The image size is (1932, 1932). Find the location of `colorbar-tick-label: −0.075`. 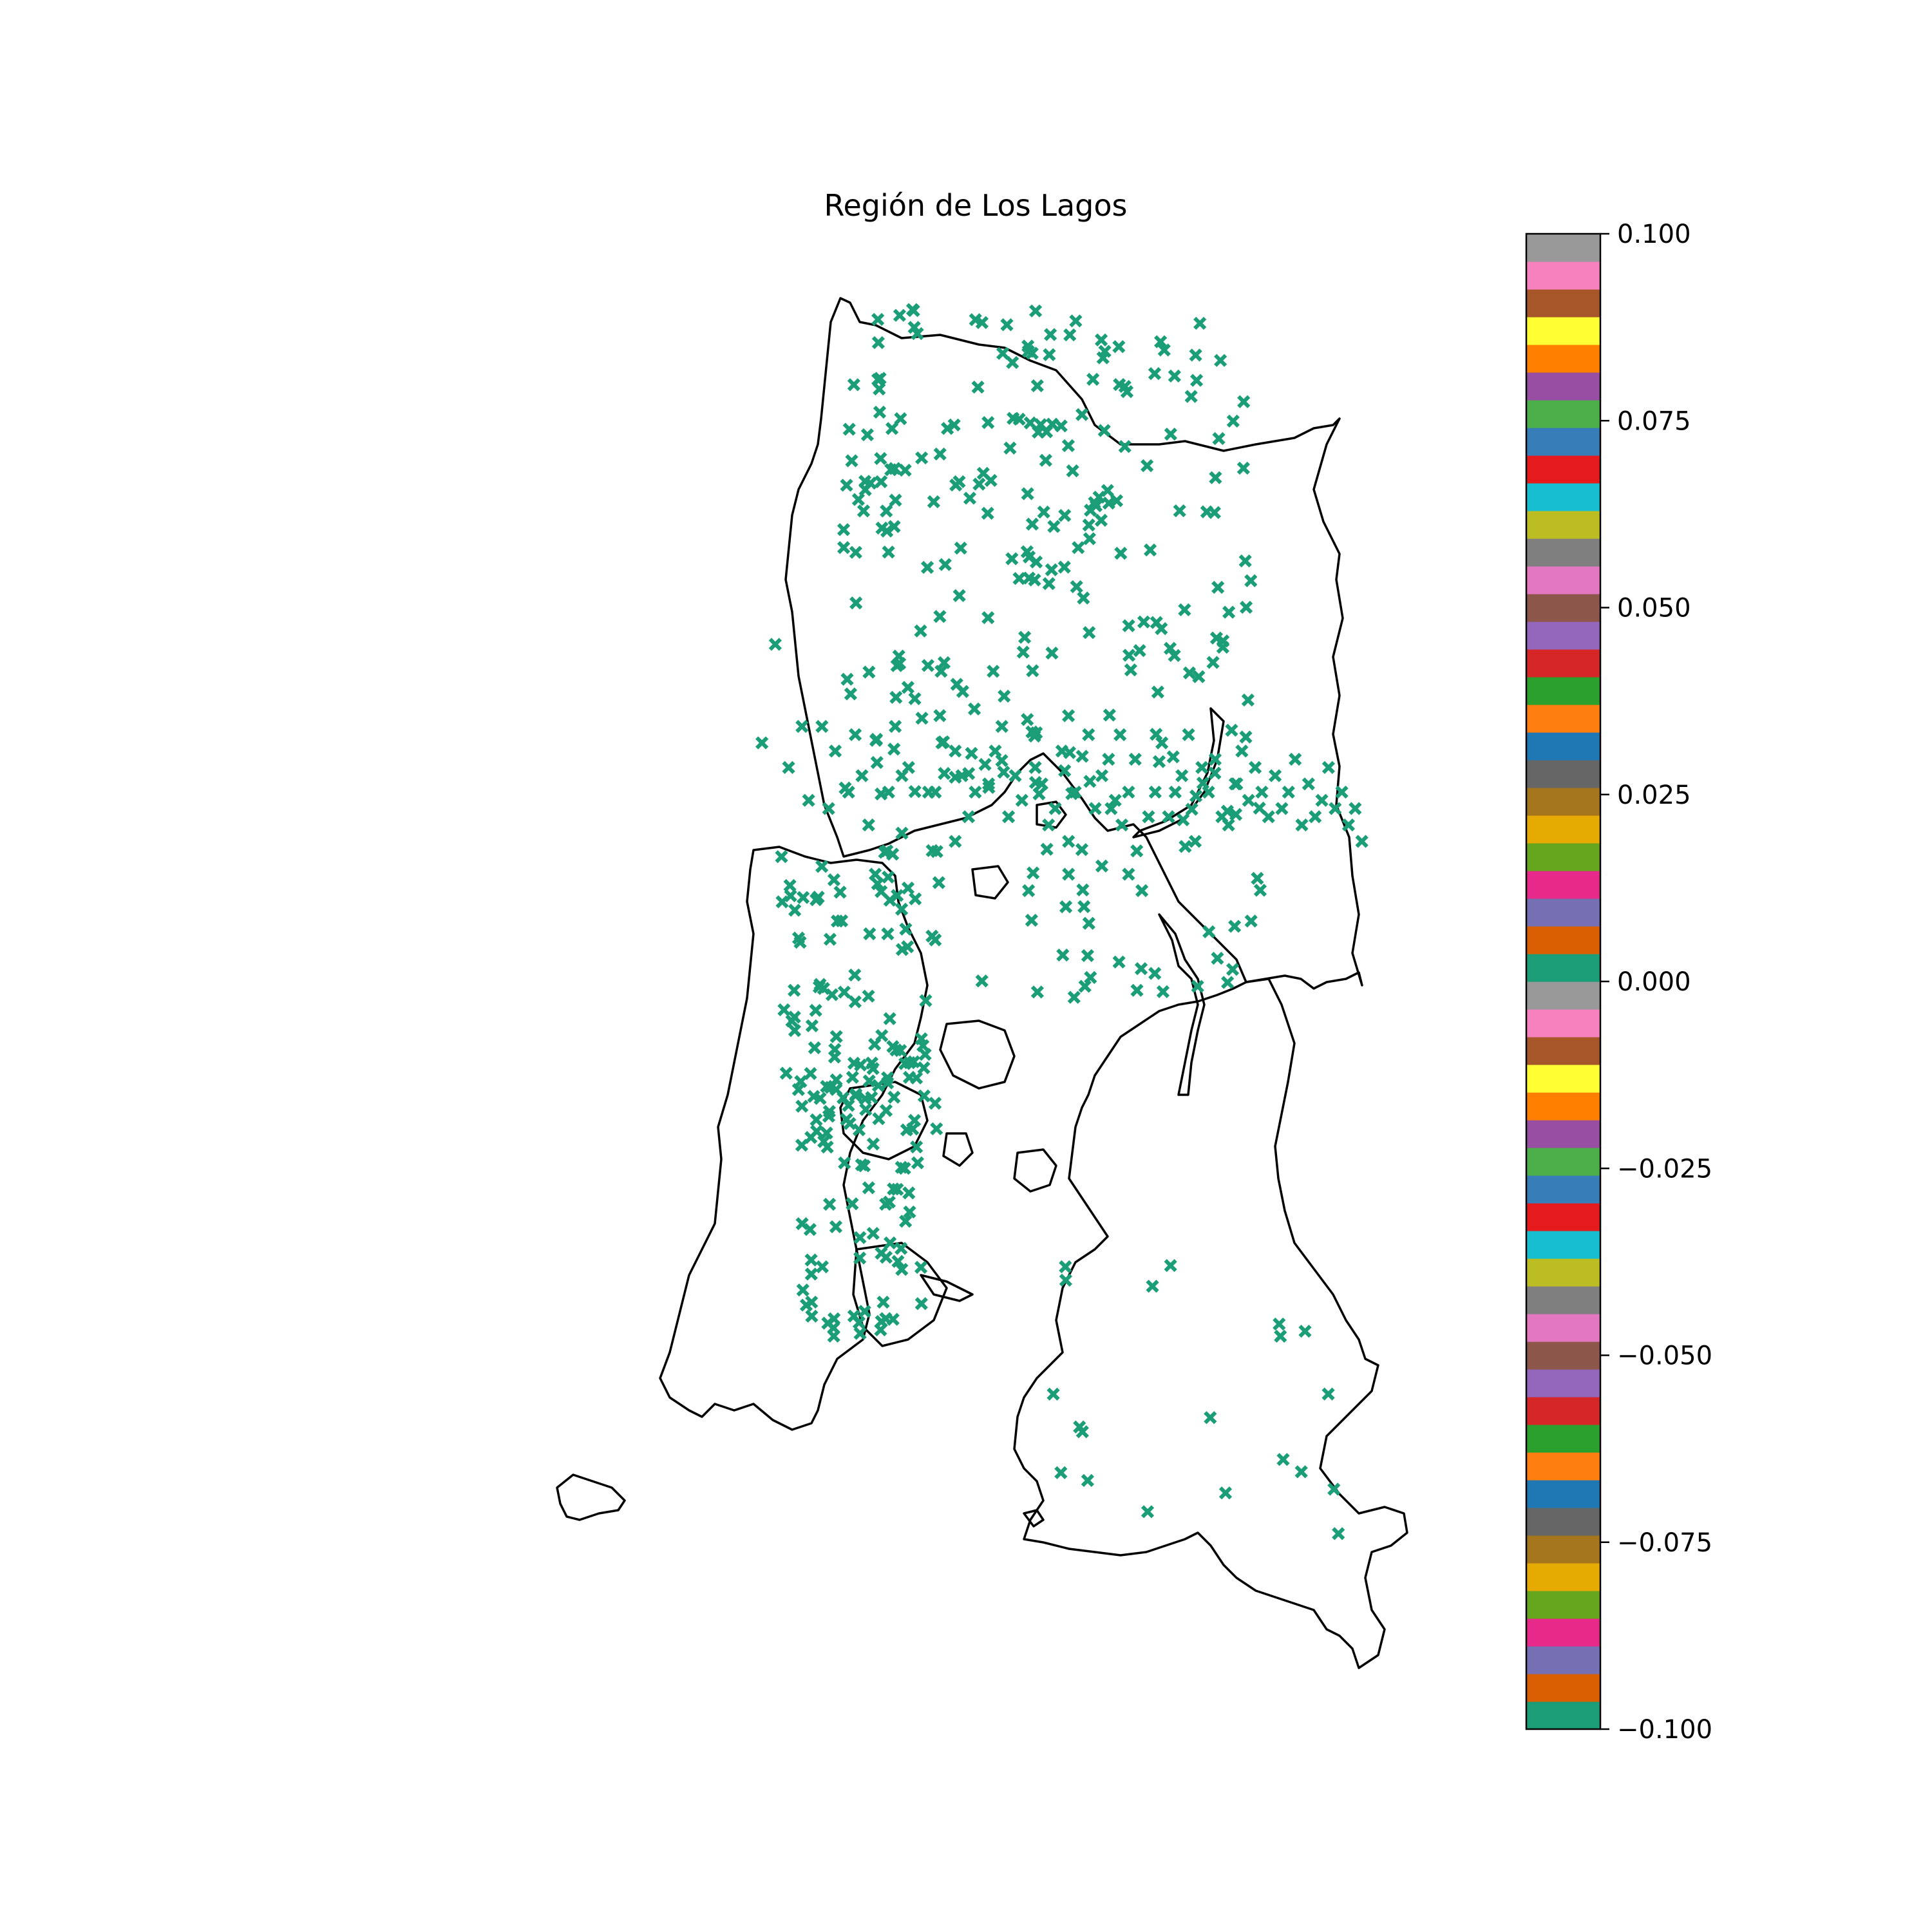

colorbar-tick-label: −0.075 is located at coordinates (1665, 1543).